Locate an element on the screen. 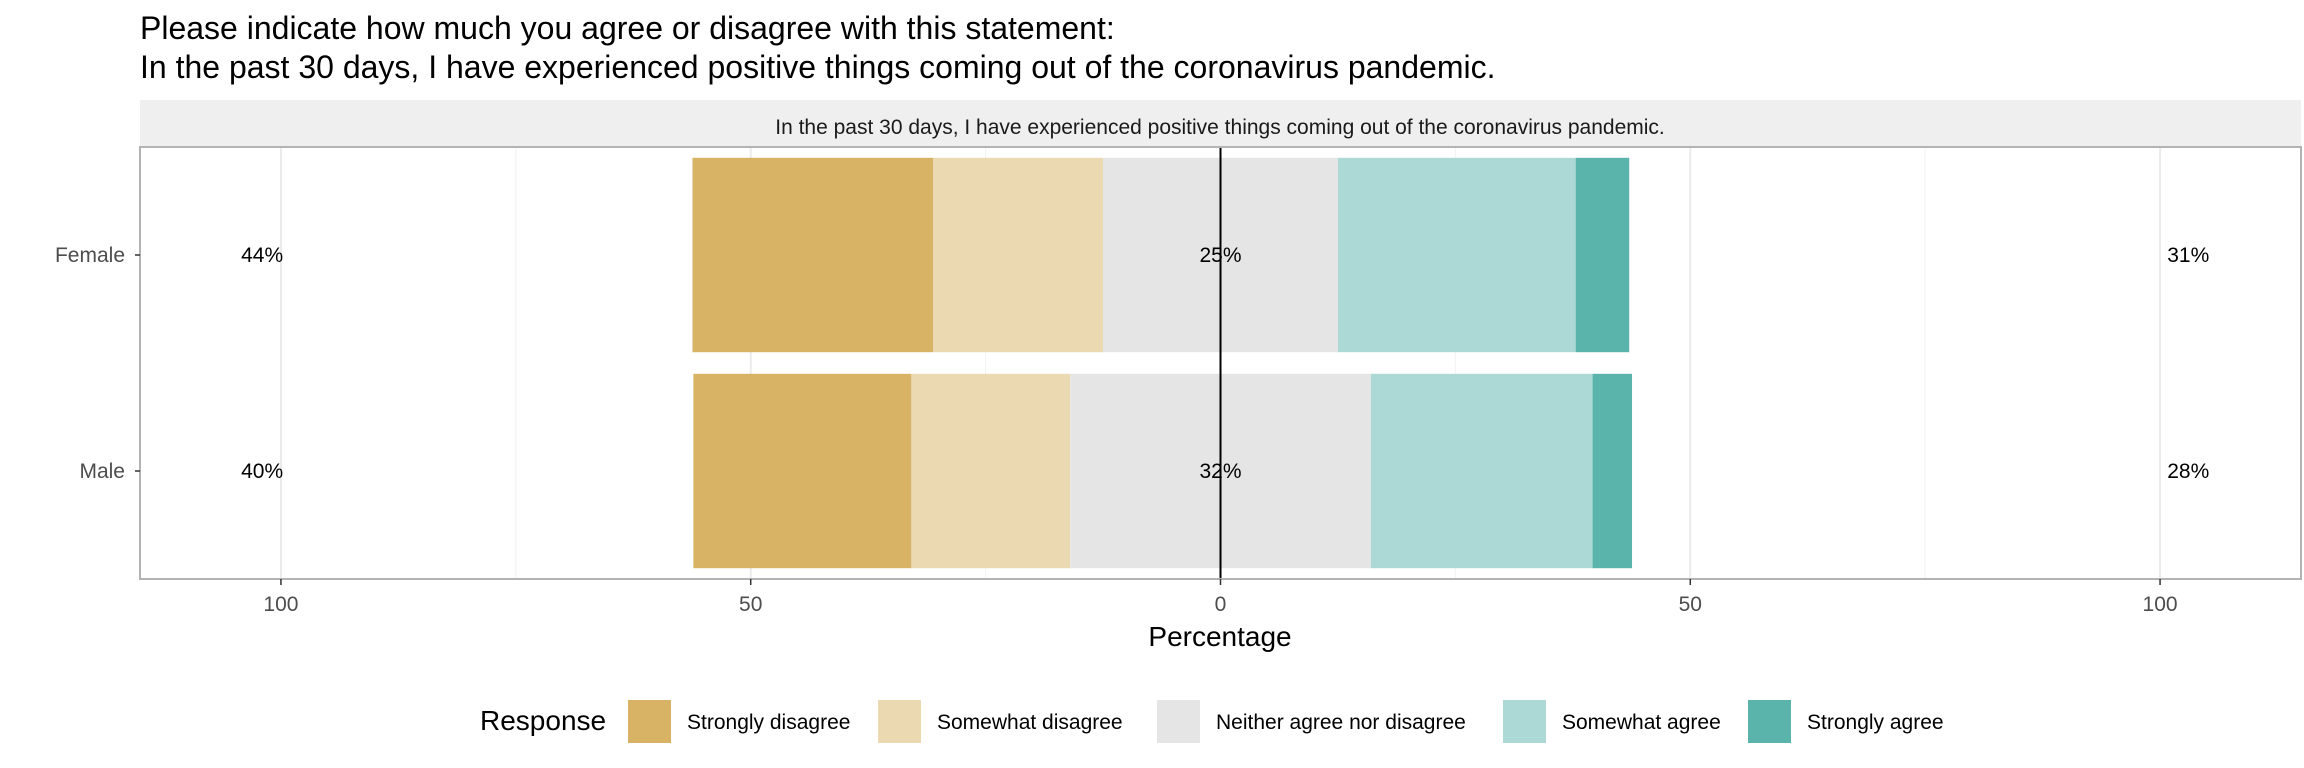 This screenshot has width=2304, height=768. facet-strip is located at coordinates (1220, 123).